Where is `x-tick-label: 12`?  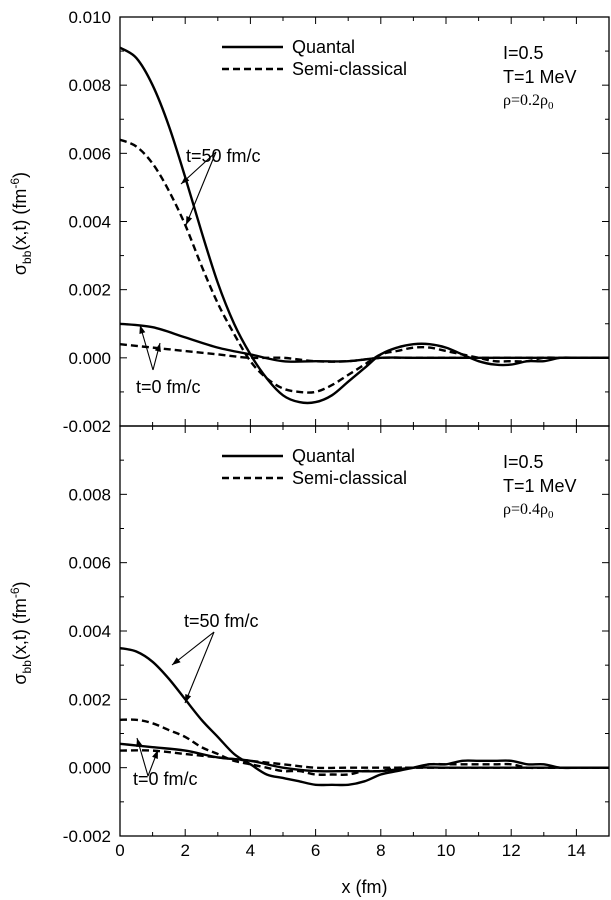 x-tick-label: 12 is located at coordinates (511, 850).